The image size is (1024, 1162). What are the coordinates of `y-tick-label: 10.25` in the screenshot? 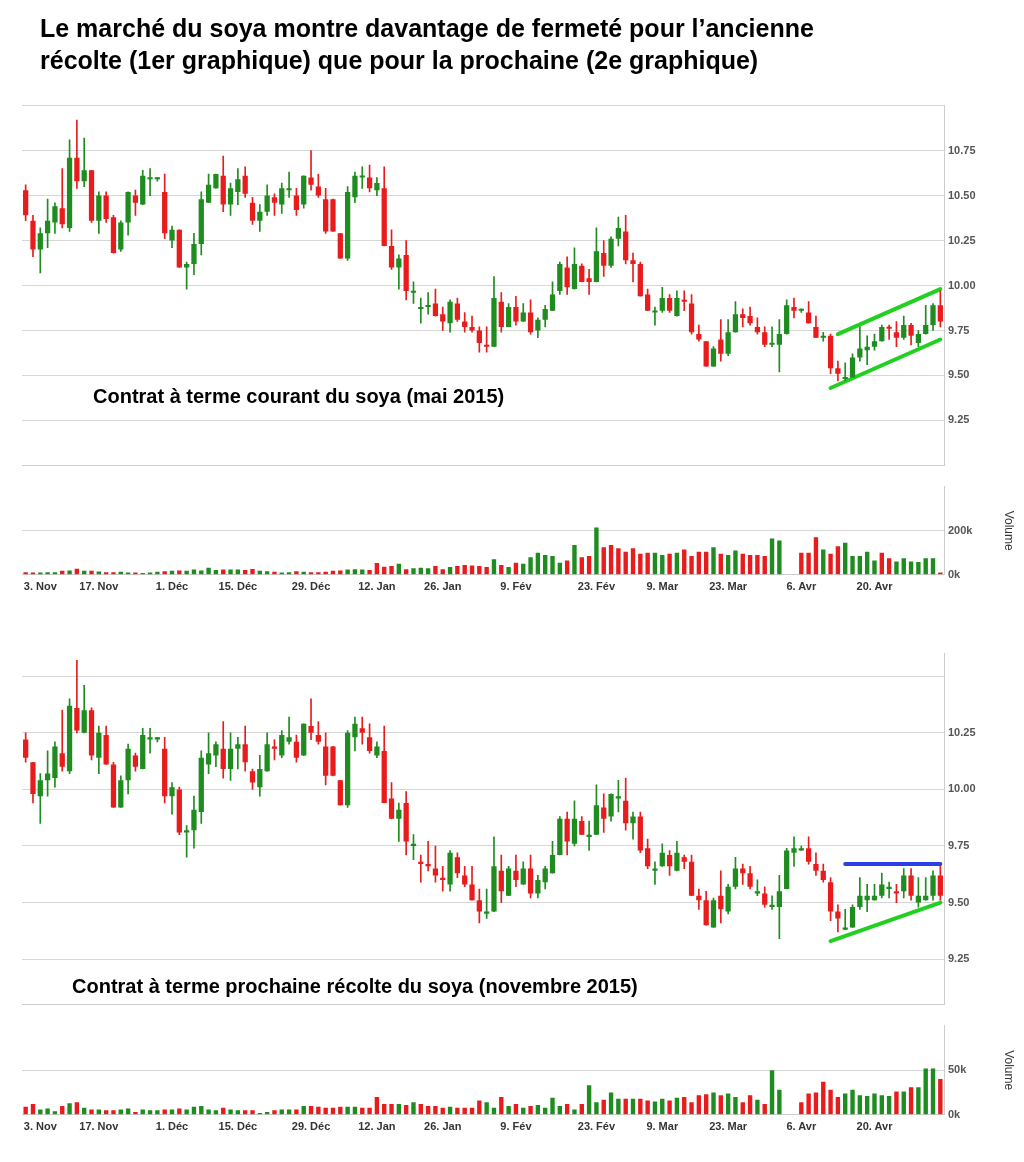 It's located at (962, 239).